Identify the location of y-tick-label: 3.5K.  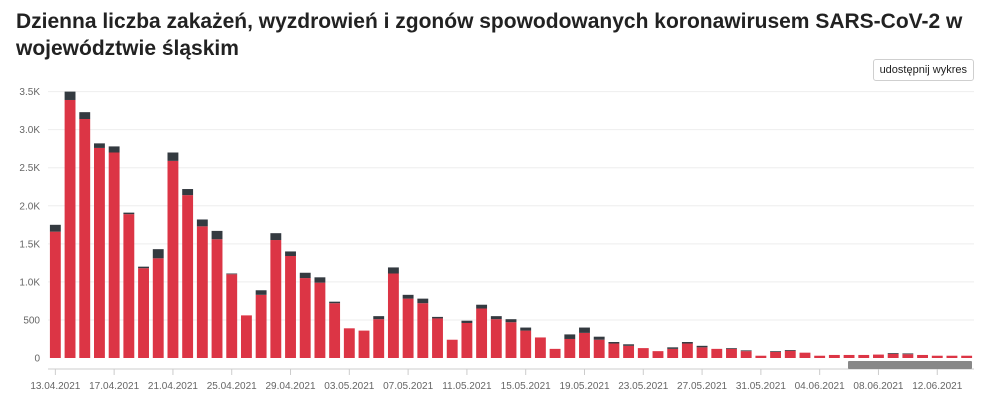
(29, 92).